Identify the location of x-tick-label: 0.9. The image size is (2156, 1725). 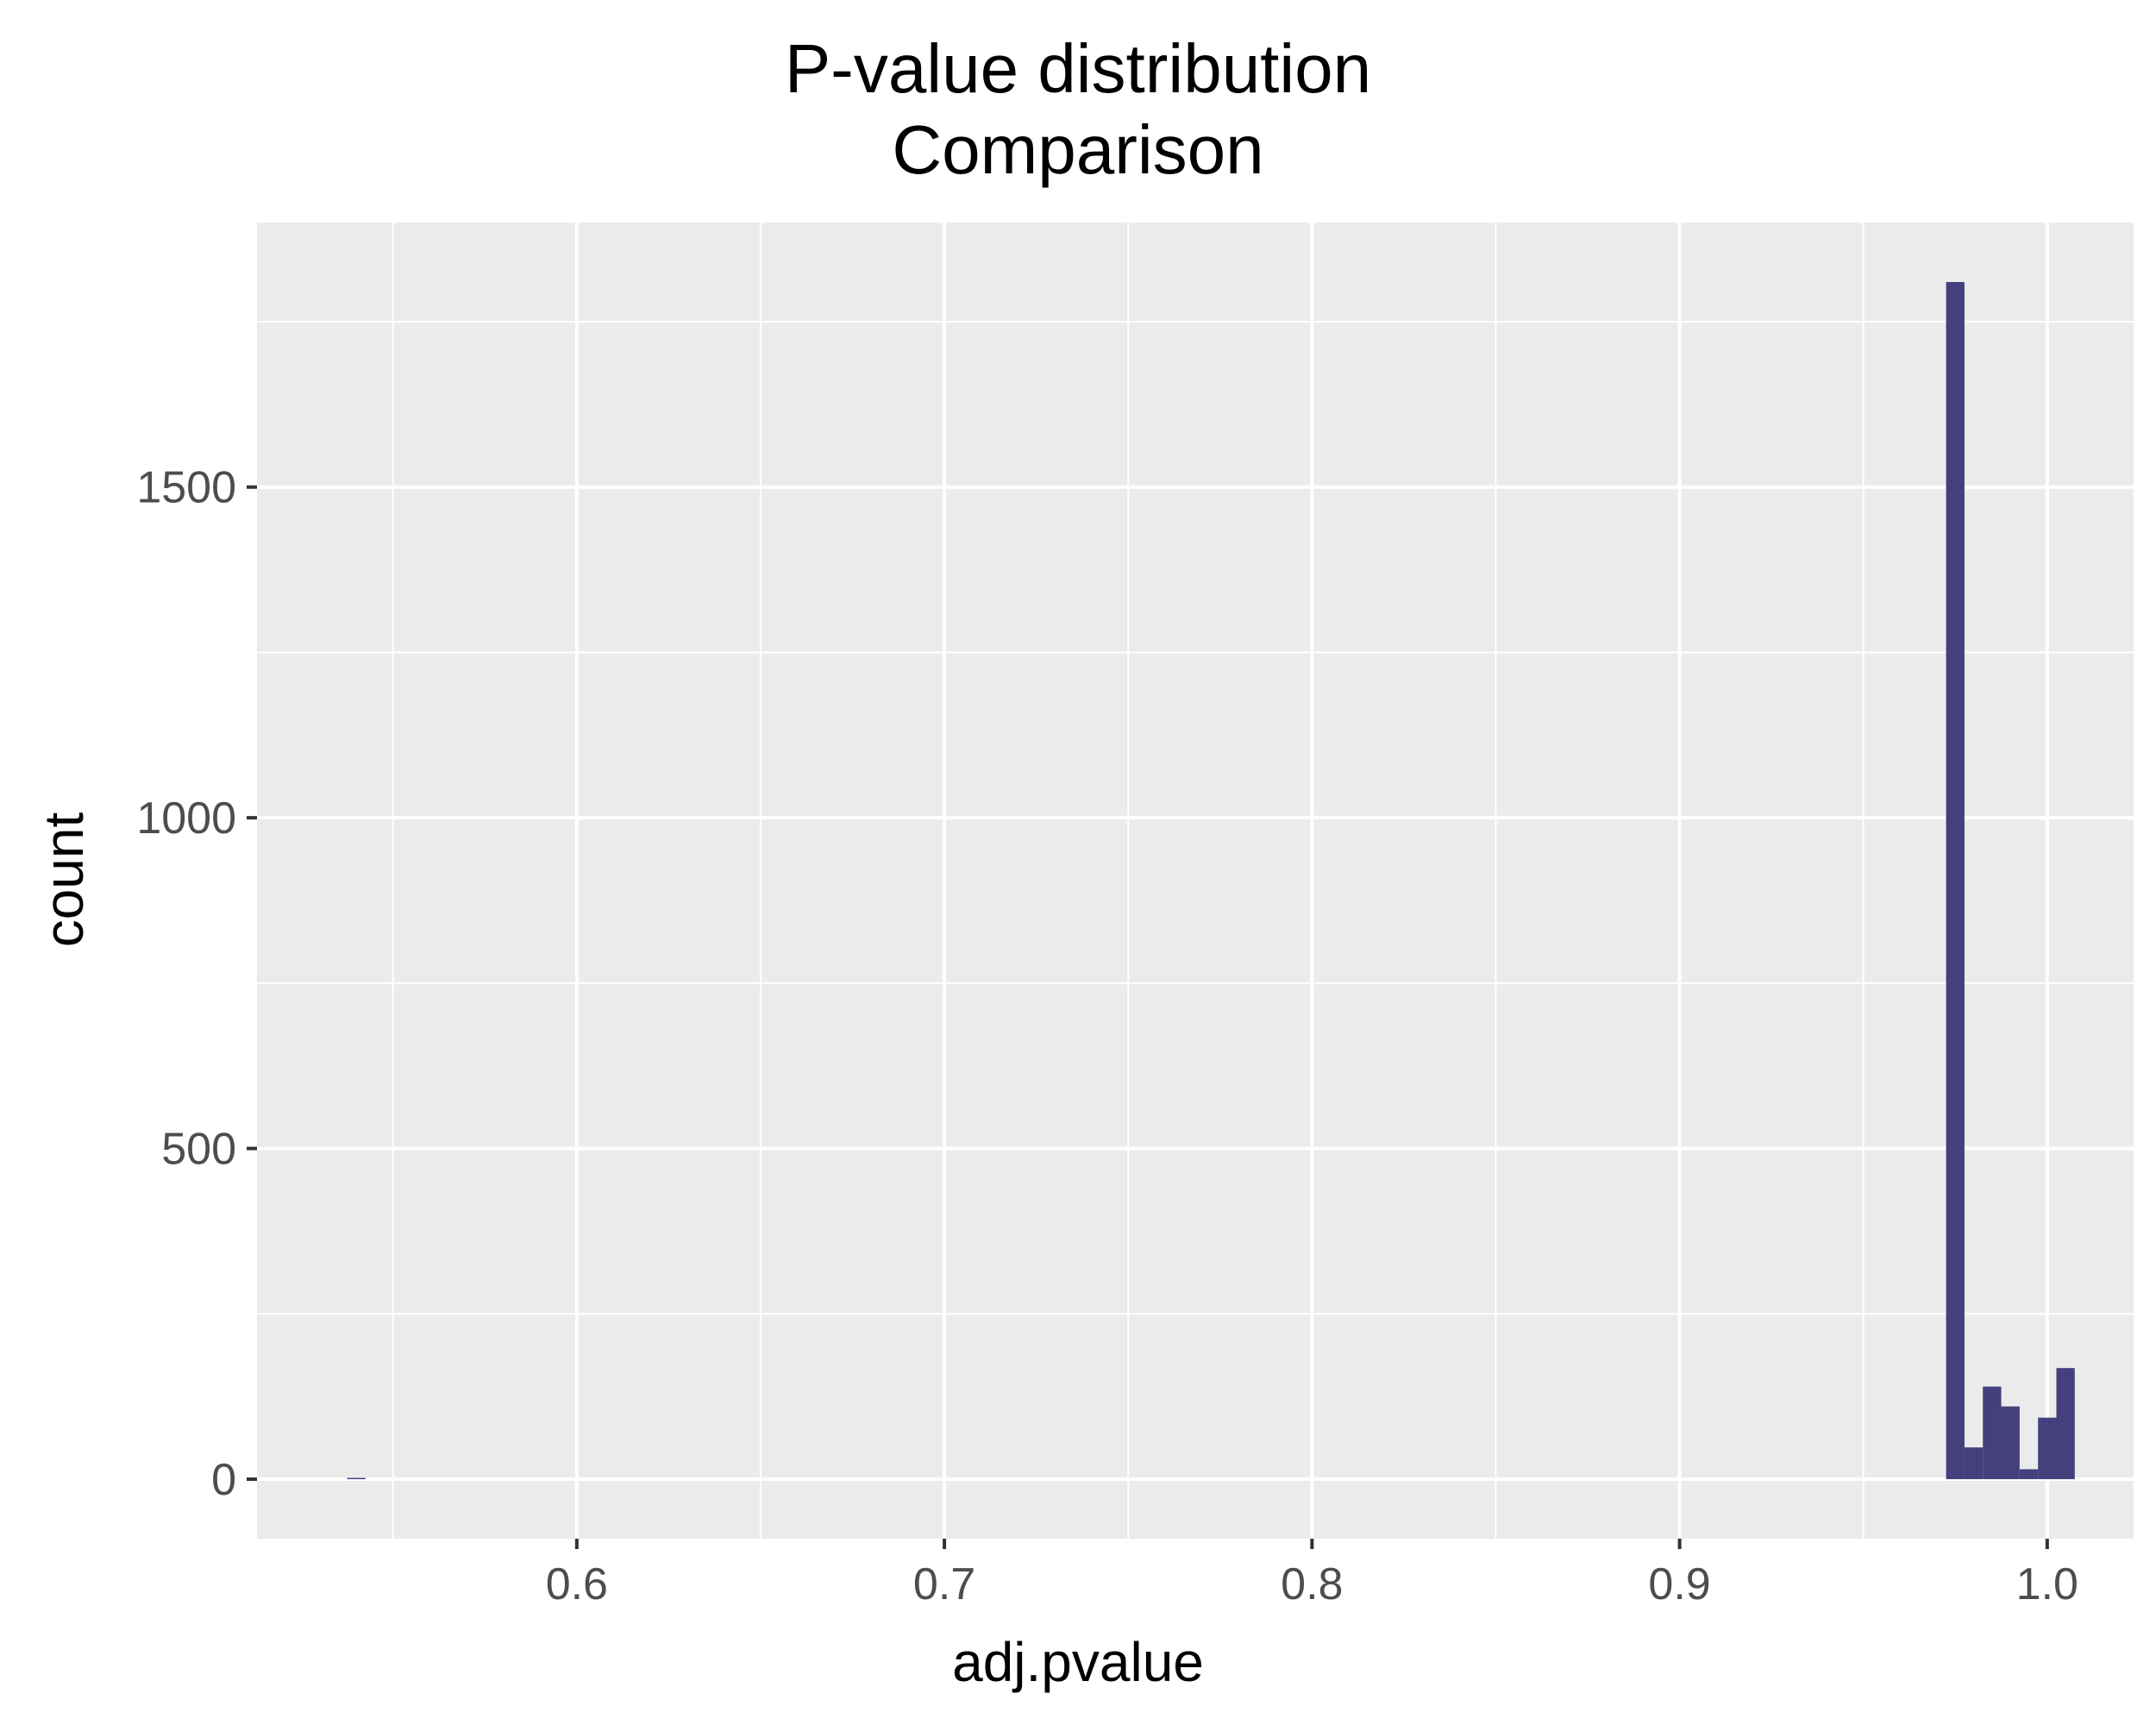
(1679, 1584).